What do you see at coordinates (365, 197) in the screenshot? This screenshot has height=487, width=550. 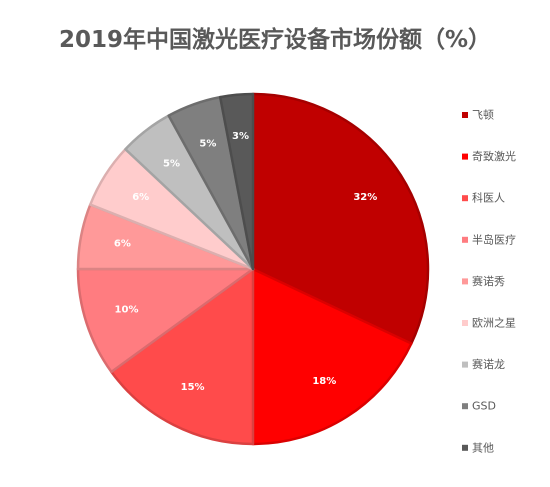 I see `slice-label: 32%` at bounding box center [365, 197].